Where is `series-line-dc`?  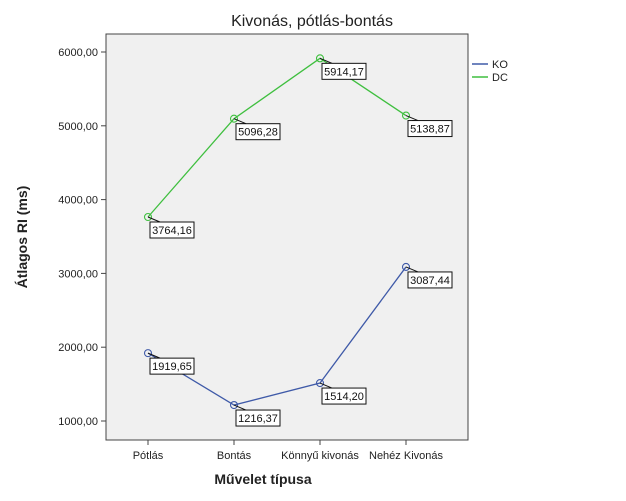
series-line-dc is located at coordinates (277, 137).